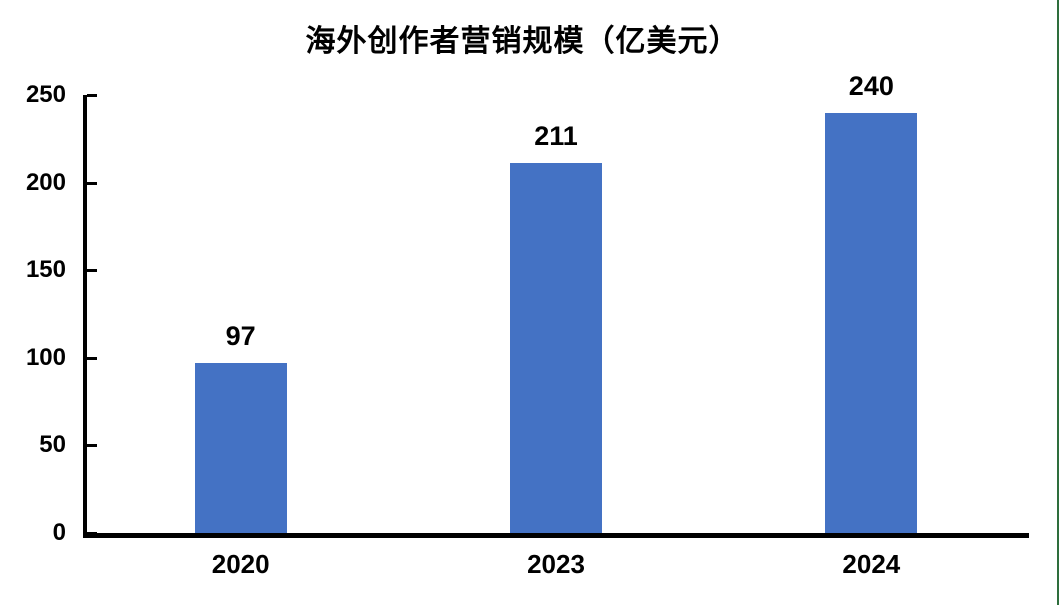 The image size is (1059, 605). I want to click on bar-value-label: 240, so click(871, 85).